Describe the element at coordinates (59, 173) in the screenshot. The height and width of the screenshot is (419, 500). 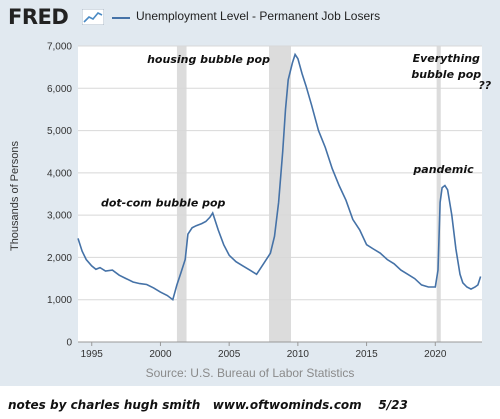
I see `y-tick-label: 4,000` at that location.